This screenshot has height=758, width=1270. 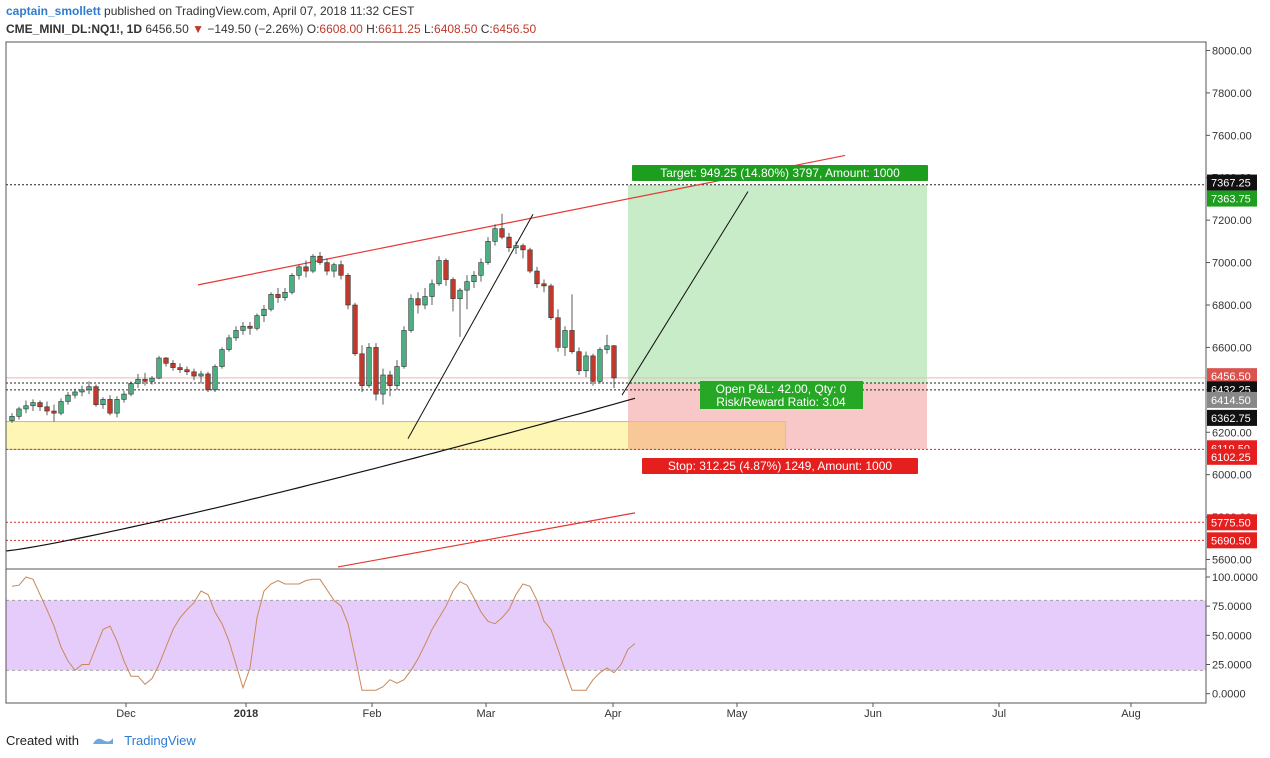 I want to click on rsi-pane, so click(x=606, y=633).